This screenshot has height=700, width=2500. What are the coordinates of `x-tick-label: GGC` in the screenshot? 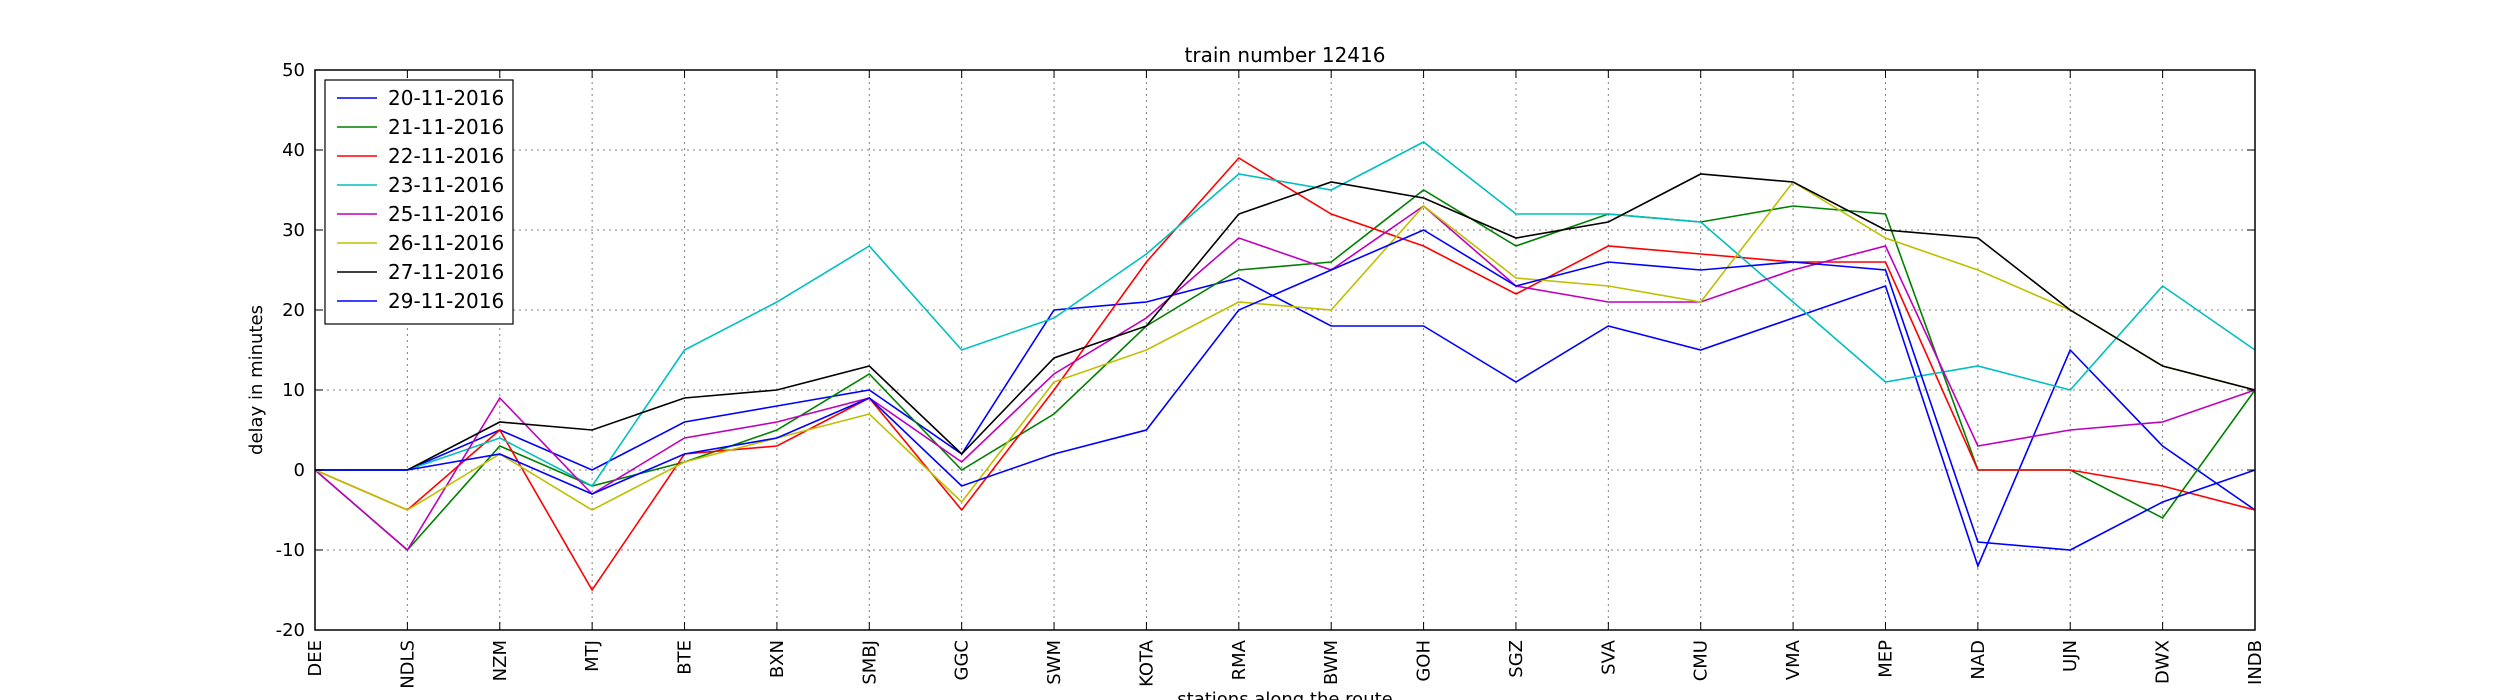 It's located at (962, 660).